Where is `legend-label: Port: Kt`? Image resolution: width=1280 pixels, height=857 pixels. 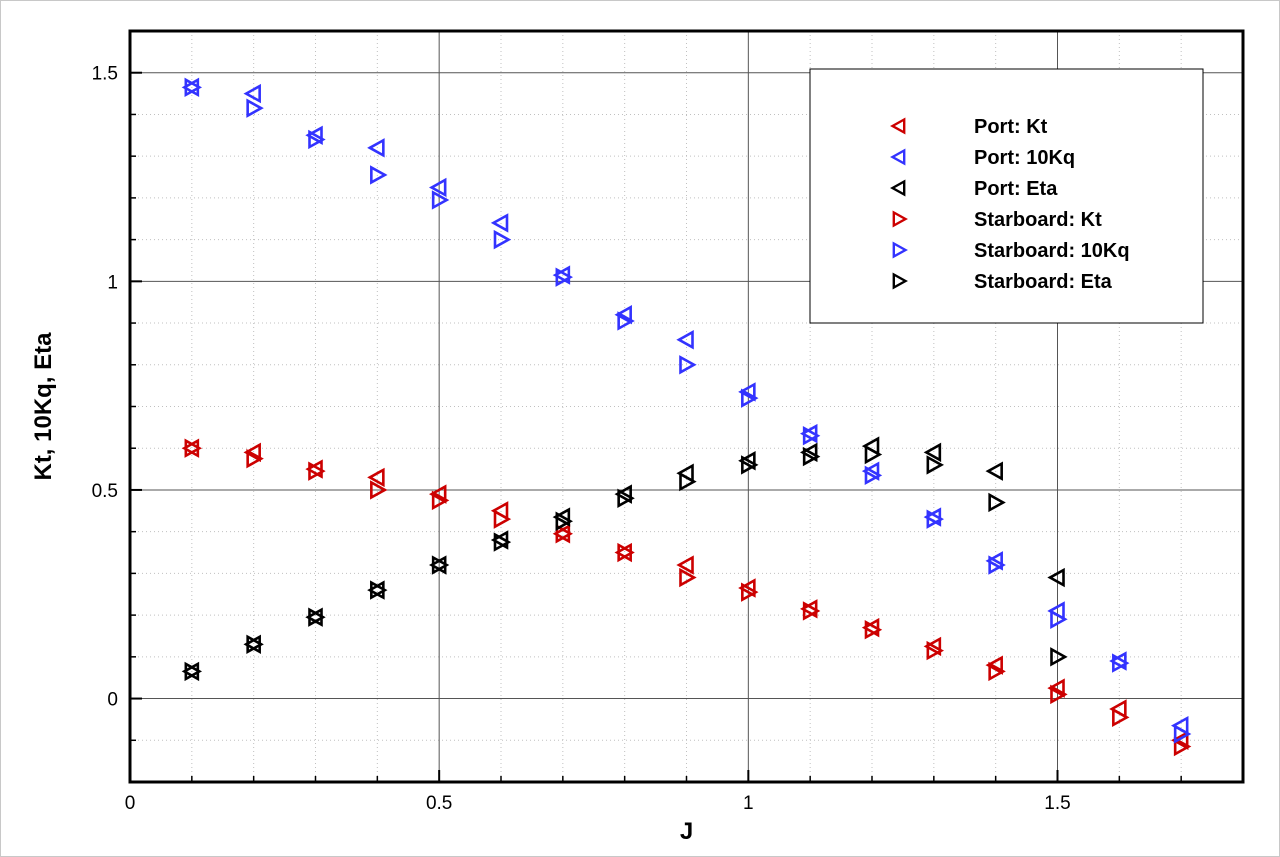
legend-label: Port: Kt is located at coordinates (1011, 127).